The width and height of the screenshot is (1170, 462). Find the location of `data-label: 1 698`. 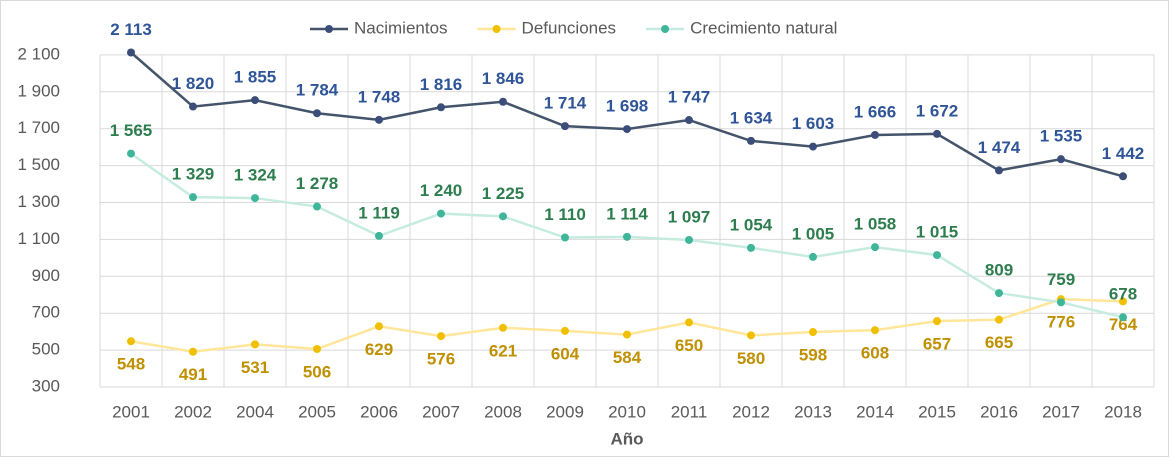

data-label: 1 698 is located at coordinates (627, 106).